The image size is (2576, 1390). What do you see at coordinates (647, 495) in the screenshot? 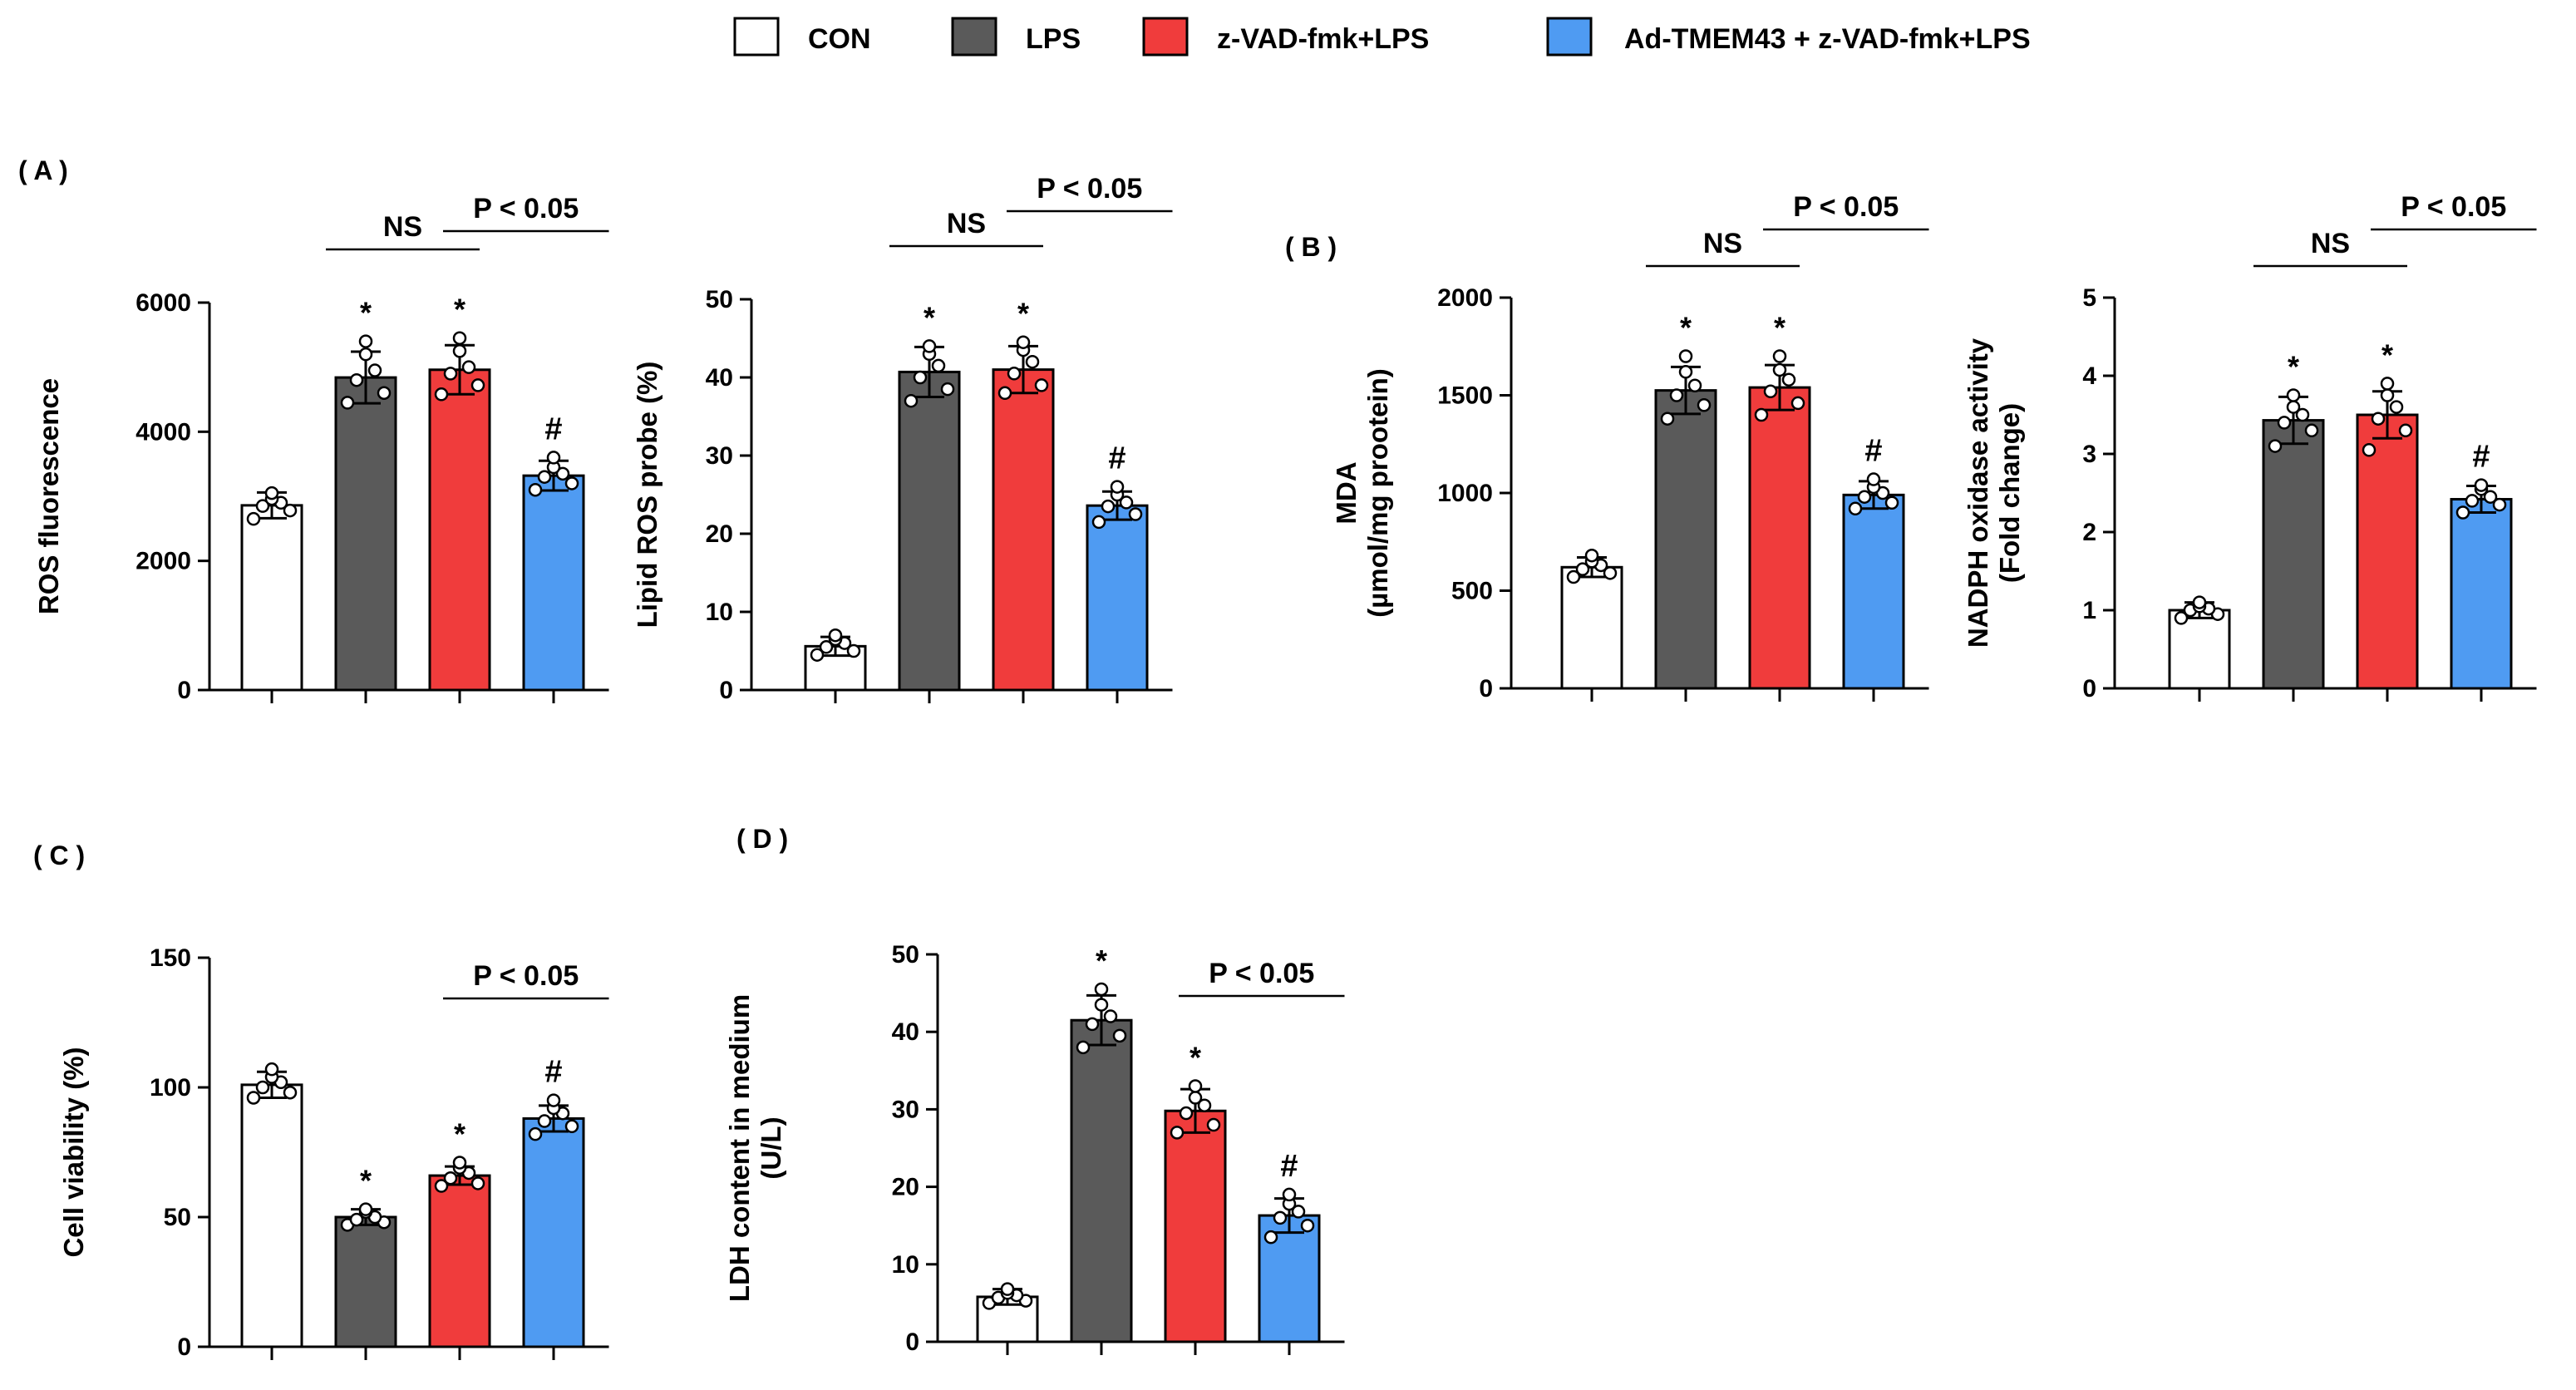
I see `y-axis-label: Lipid ROS probe (%)` at bounding box center [647, 495].